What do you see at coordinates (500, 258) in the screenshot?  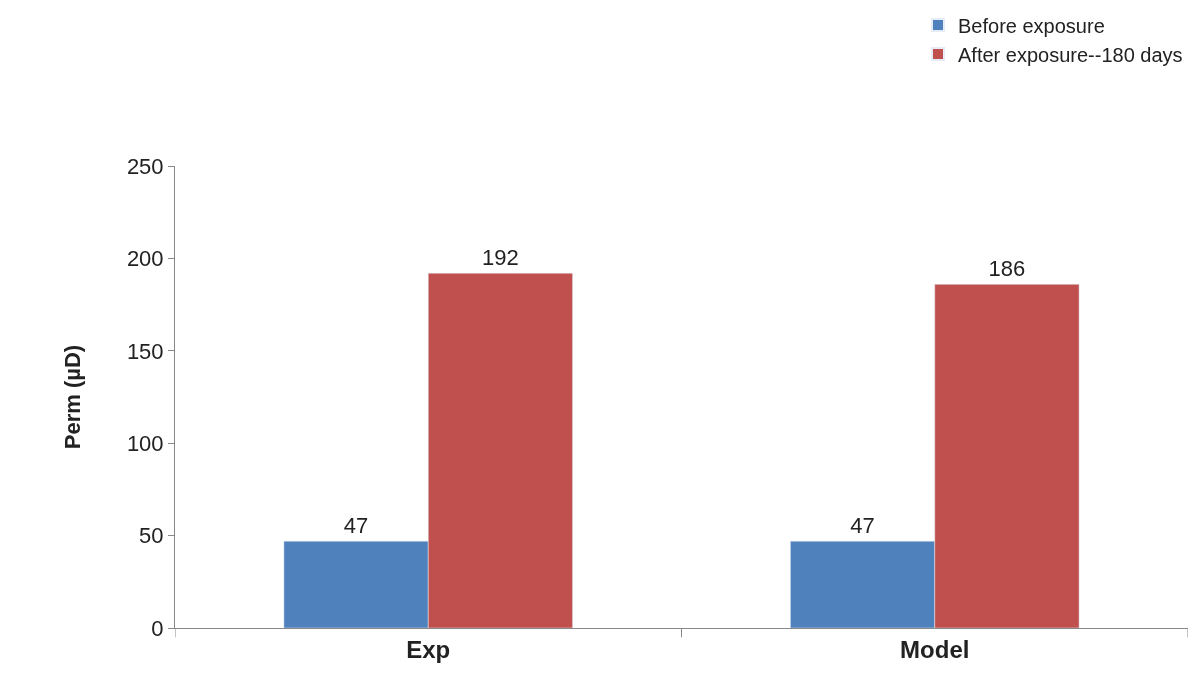 I see `data-label: 192` at bounding box center [500, 258].